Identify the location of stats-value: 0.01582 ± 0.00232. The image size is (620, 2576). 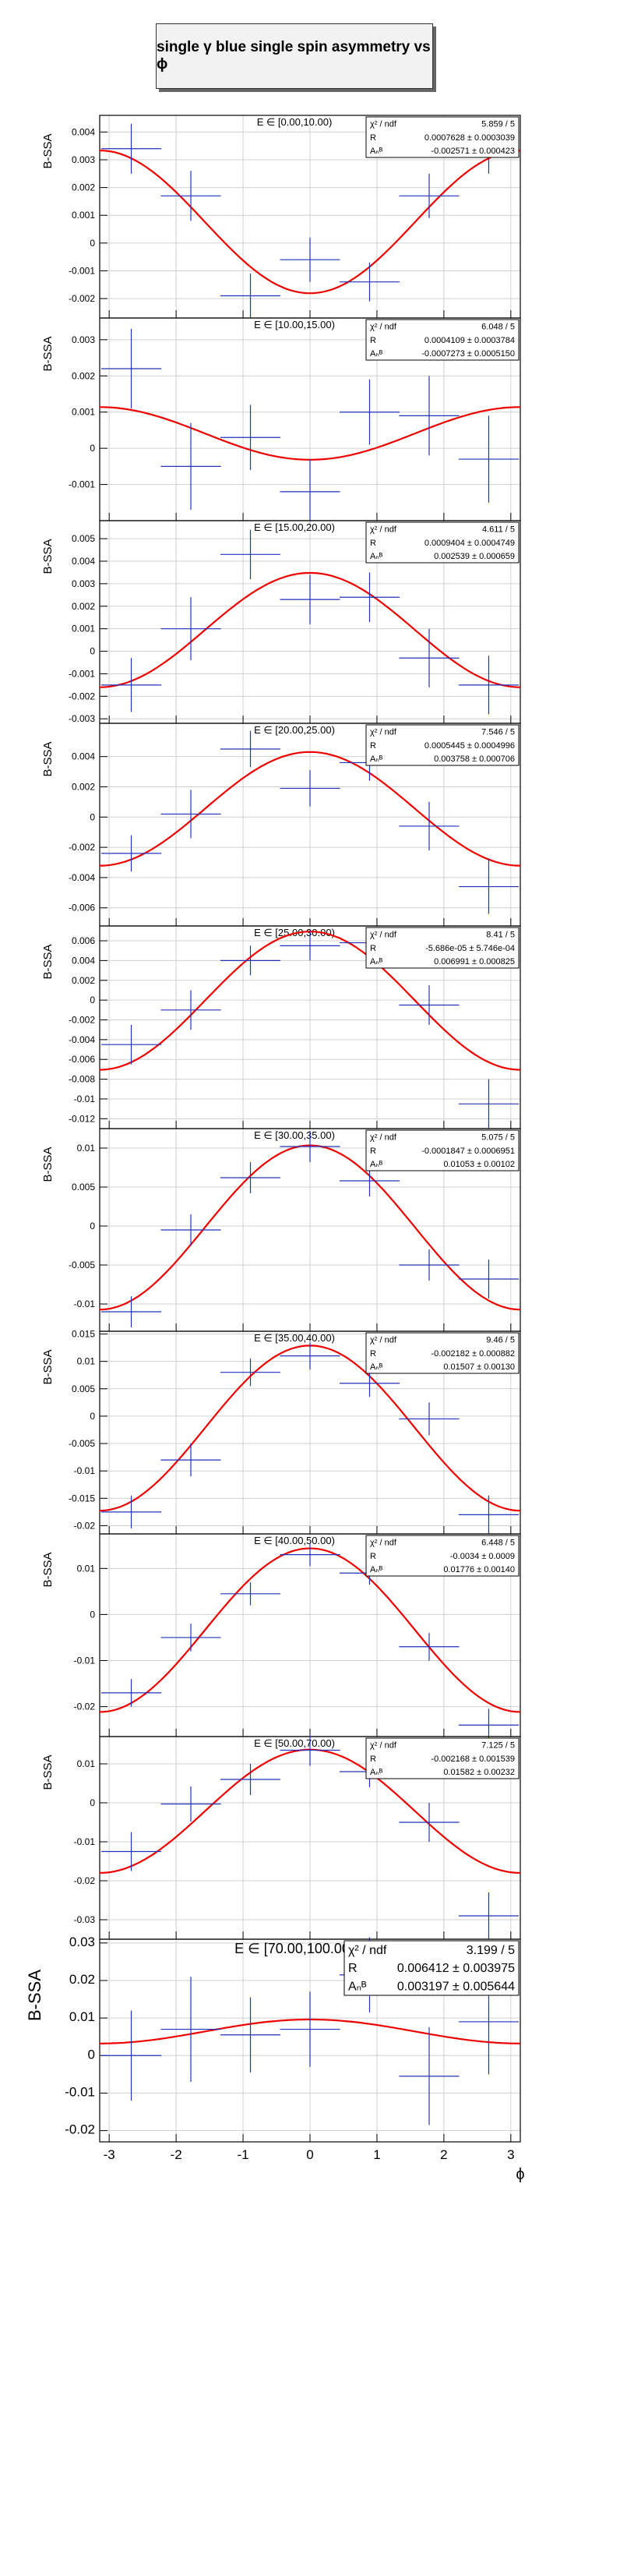
(479, 1772).